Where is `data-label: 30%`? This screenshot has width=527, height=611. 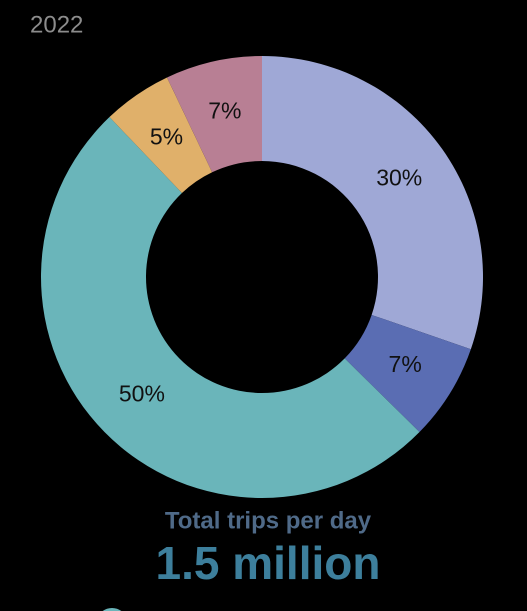
data-label: 30% is located at coordinates (399, 177).